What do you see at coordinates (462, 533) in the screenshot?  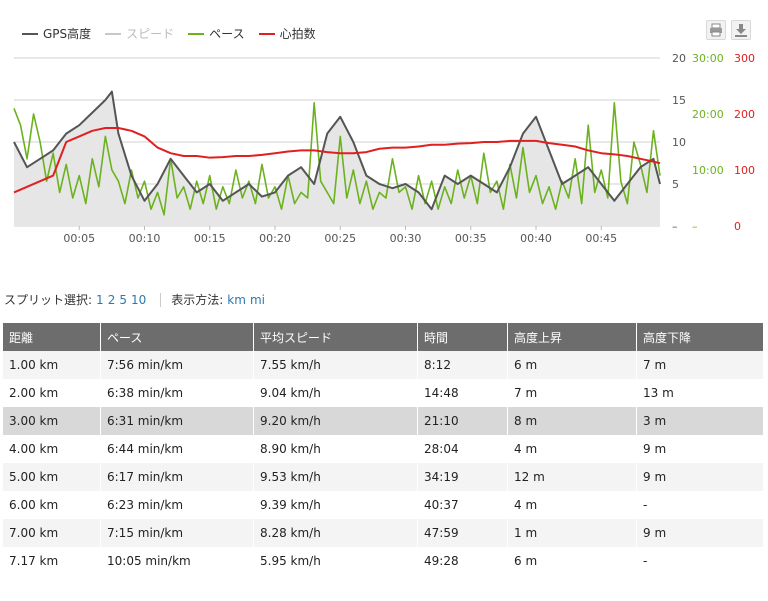 I see `table-cell: 47:59` at bounding box center [462, 533].